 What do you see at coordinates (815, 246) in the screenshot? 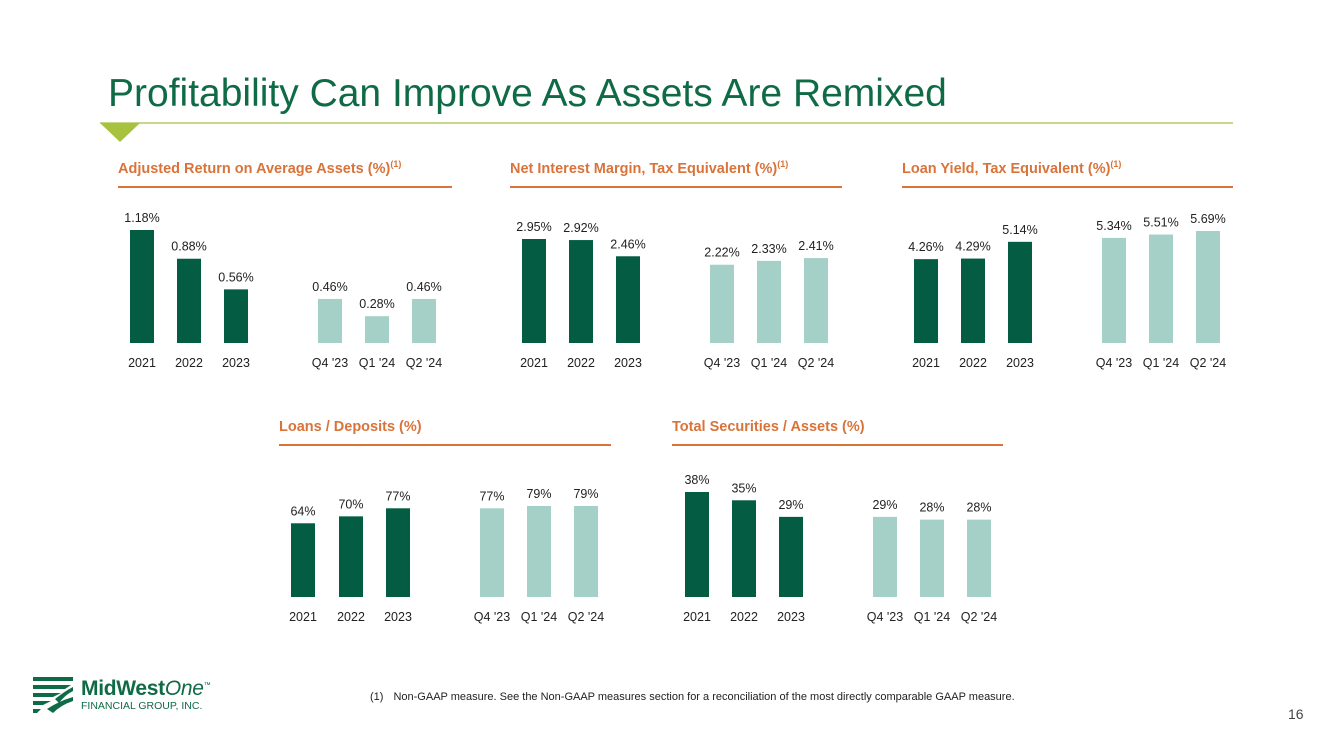
I see `bar-value-label: 2.41%` at bounding box center [815, 246].